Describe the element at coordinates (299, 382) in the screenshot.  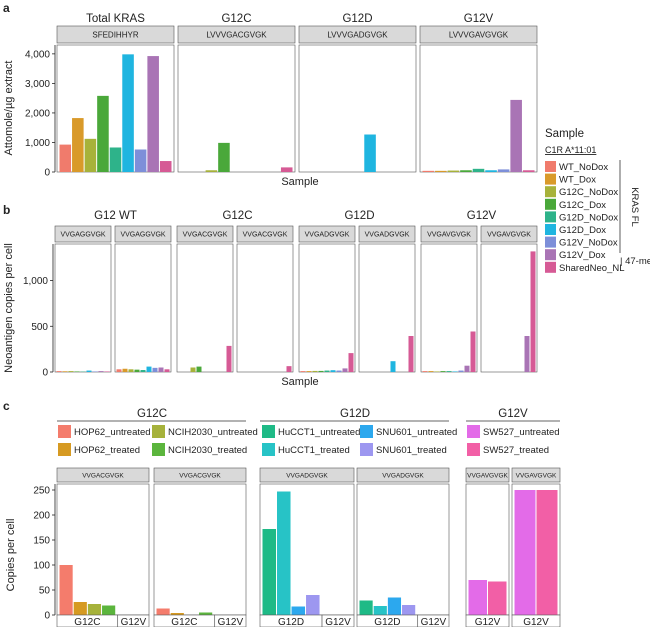
I see `panel-b-x-label: Sample` at that location.